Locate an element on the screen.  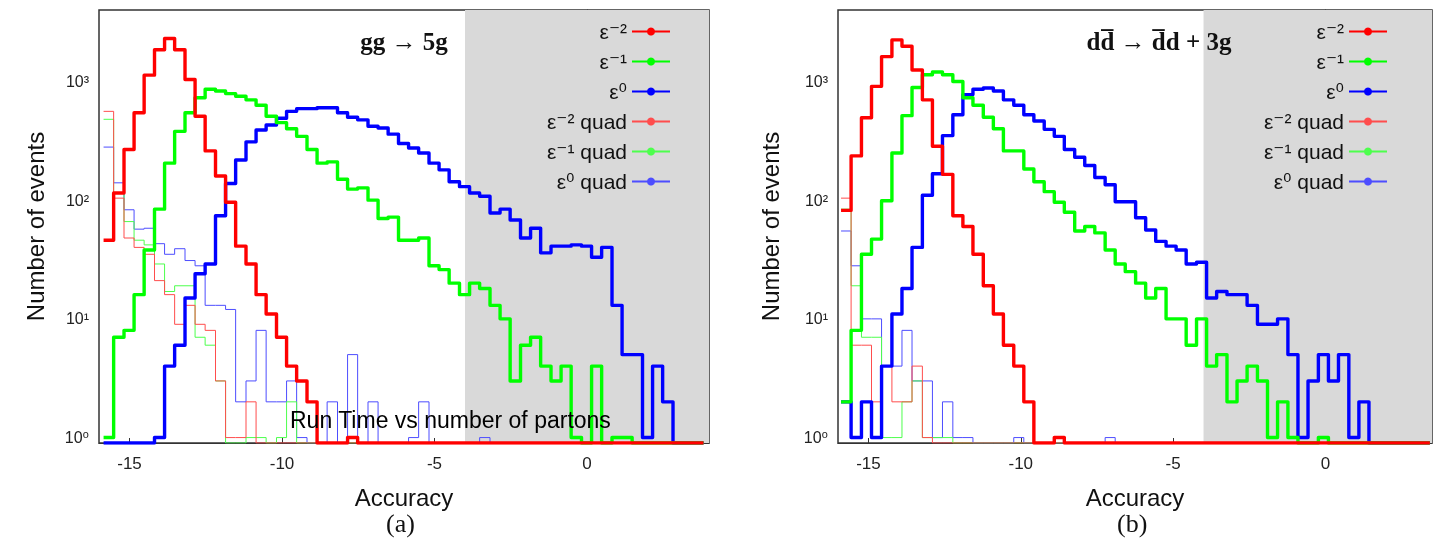
text: gg → 5g is located at coordinates (404, 41).